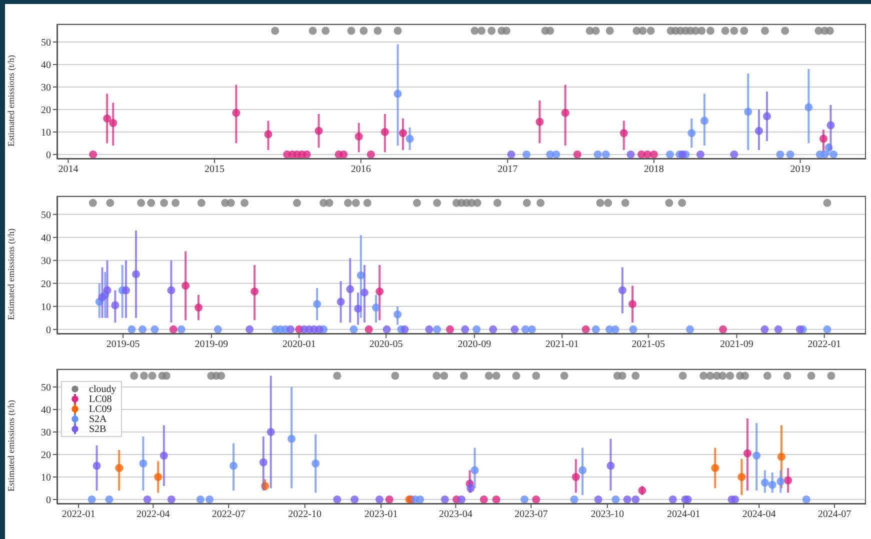 The height and width of the screenshot is (539, 871). What do you see at coordinates (531, 514) in the screenshot?
I see `x-tick-label: 2023-07` at bounding box center [531, 514].